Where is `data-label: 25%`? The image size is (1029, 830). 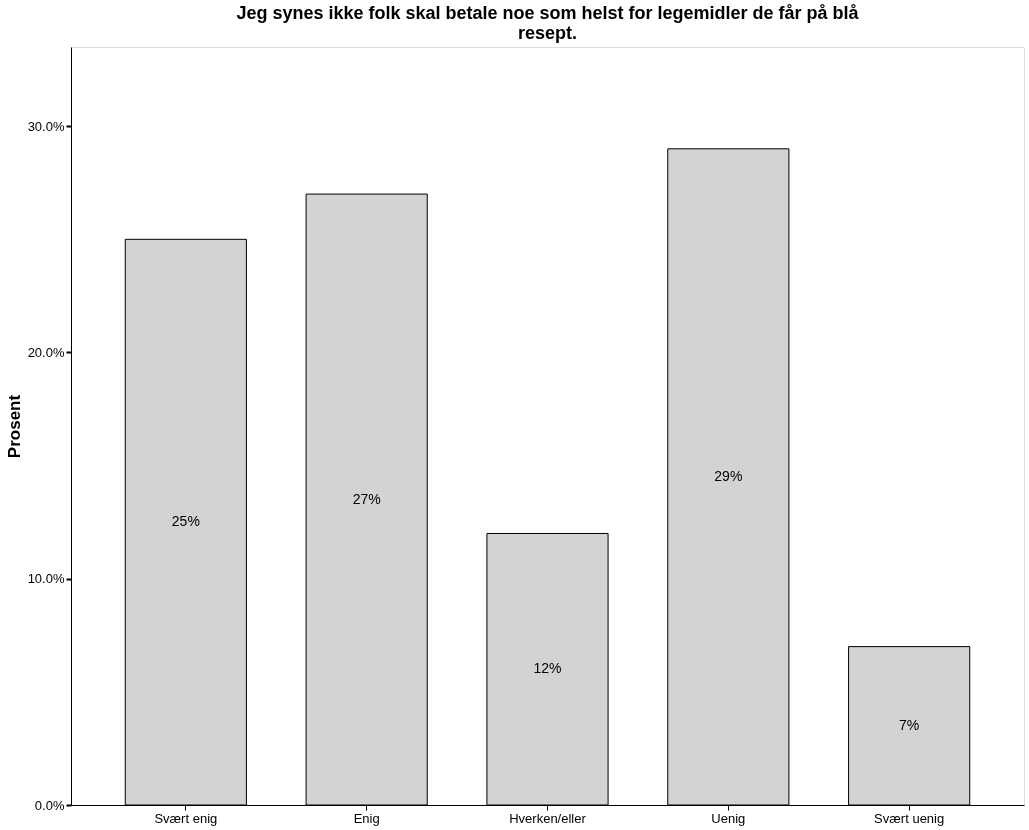
data-label: 25% is located at coordinates (185, 521).